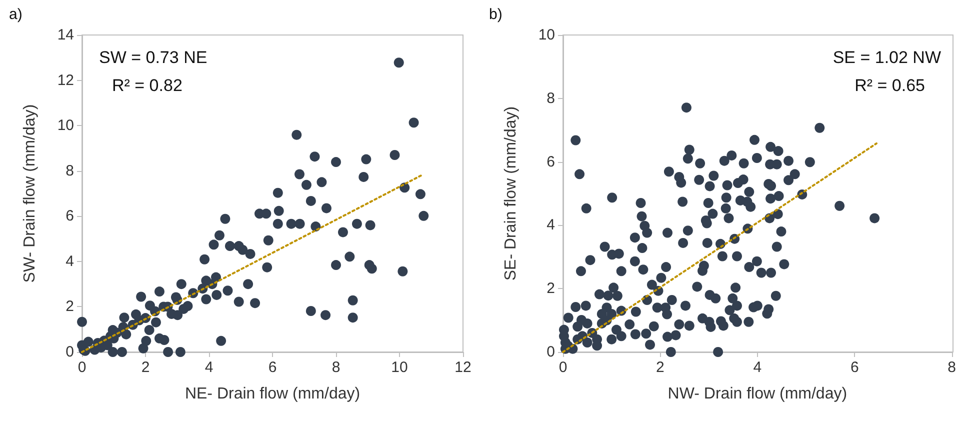  I want to click on x-axis-title: NE- Drain flow (mm/day), so click(272, 394).